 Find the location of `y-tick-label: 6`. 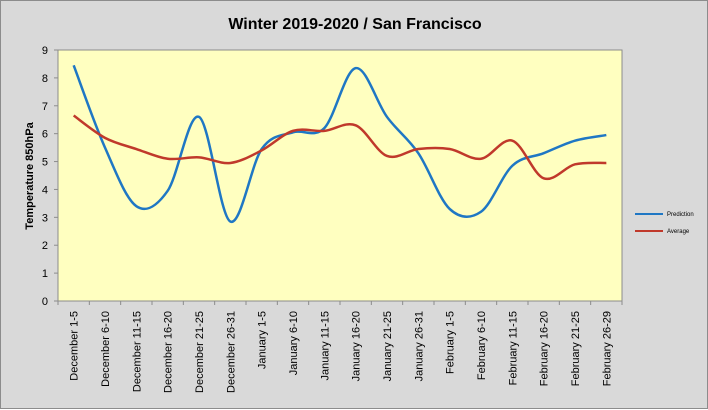

y-tick-label: 6 is located at coordinates (45, 135).